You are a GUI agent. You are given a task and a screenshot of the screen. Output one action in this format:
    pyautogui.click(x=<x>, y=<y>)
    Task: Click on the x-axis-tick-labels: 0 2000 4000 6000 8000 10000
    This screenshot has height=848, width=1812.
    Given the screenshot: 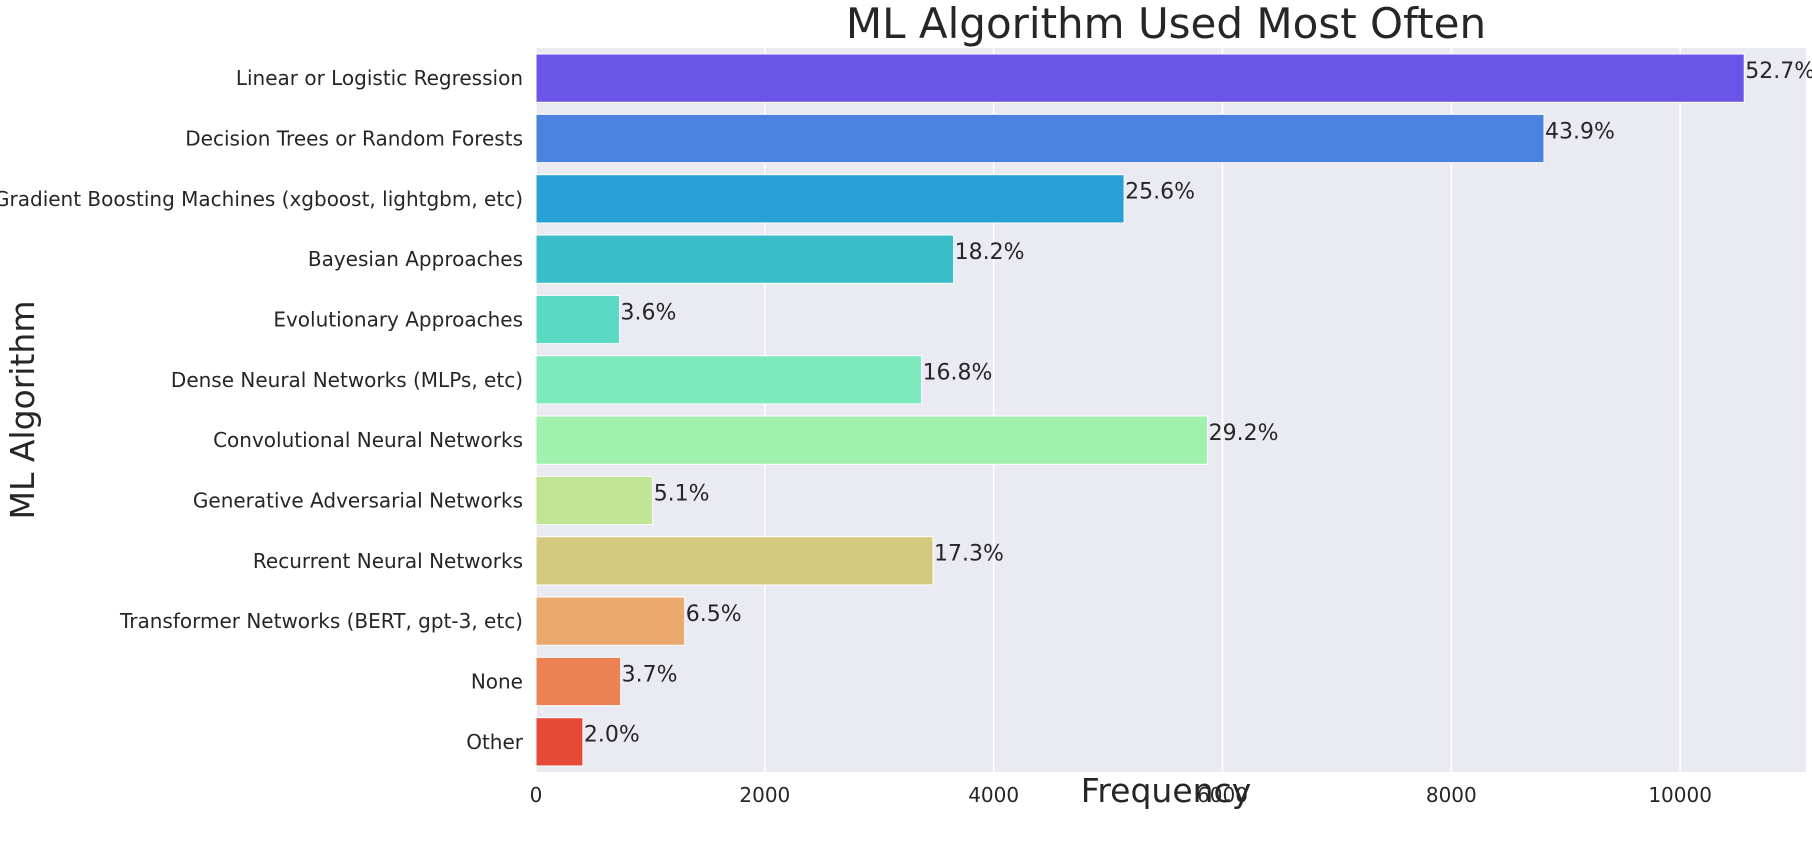 What is the action you would take?
    pyautogui.click(x=1121, y=795)
    